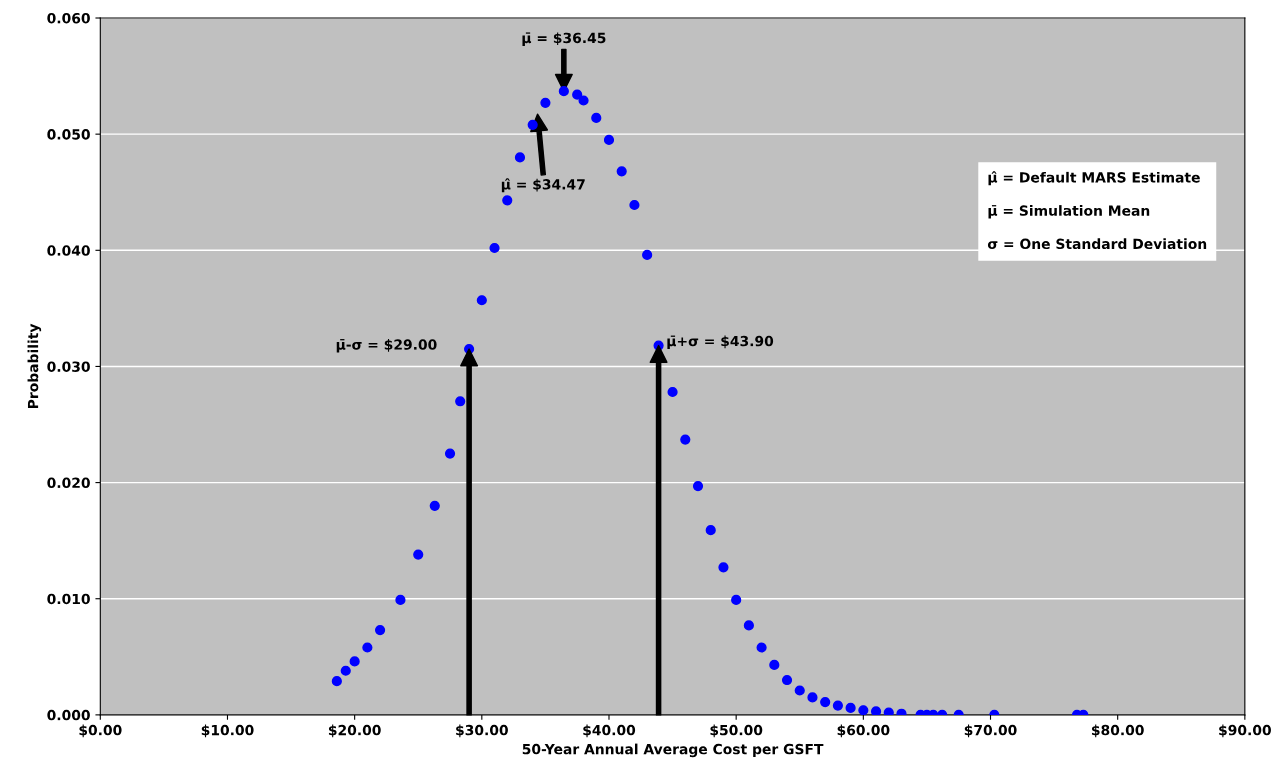 The width and height of the screenshot is (1286, 783). What do you see at coordinates (68, 715) in the screenshot?
I see `y-tick-label: 0.000` at bounding box center [68, 715].